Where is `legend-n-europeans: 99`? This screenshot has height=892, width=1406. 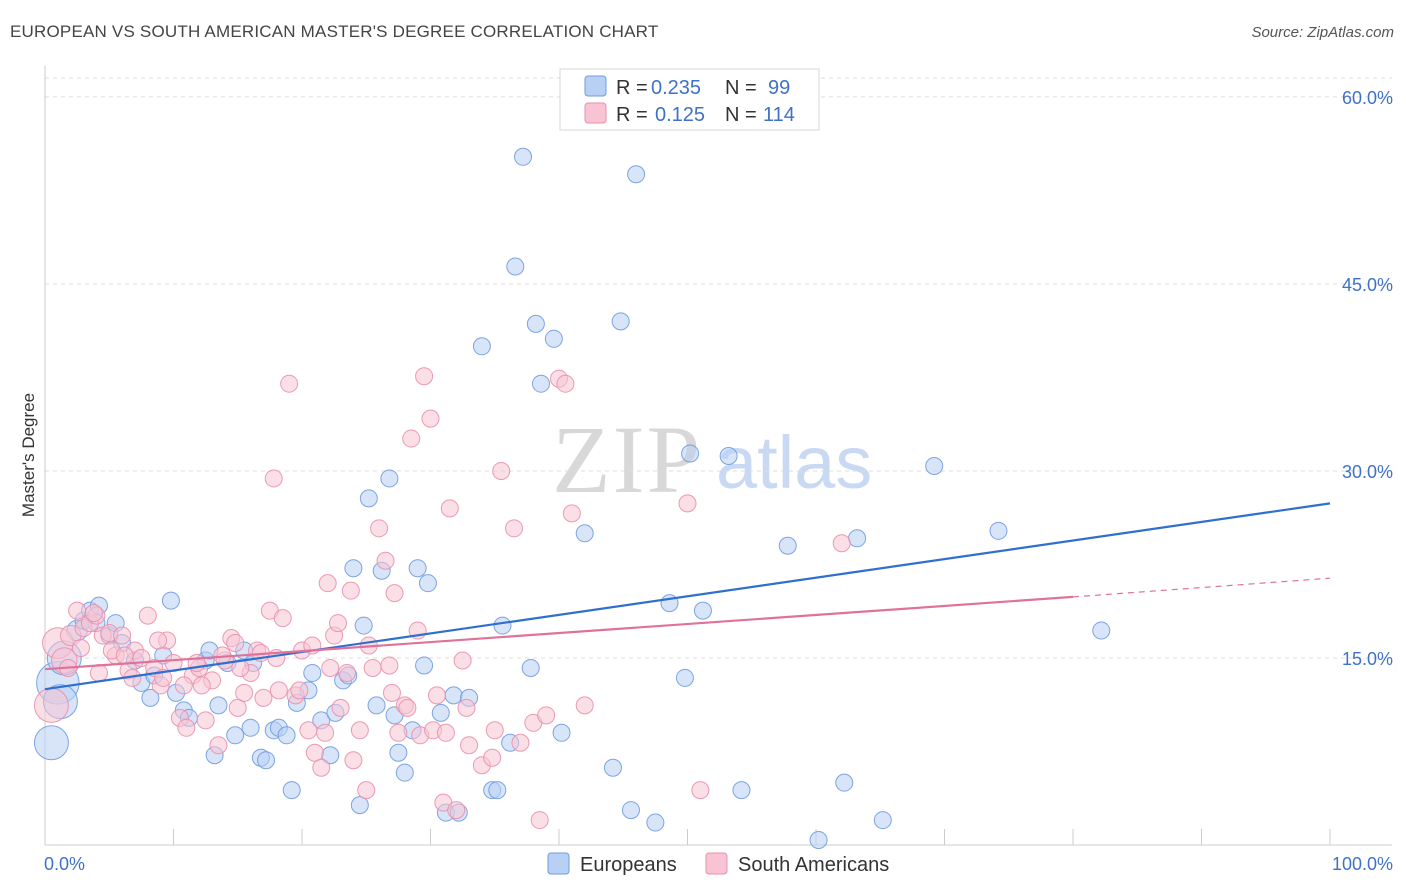
legend-n-europeans: 99 is located at coordinates (779, 88).